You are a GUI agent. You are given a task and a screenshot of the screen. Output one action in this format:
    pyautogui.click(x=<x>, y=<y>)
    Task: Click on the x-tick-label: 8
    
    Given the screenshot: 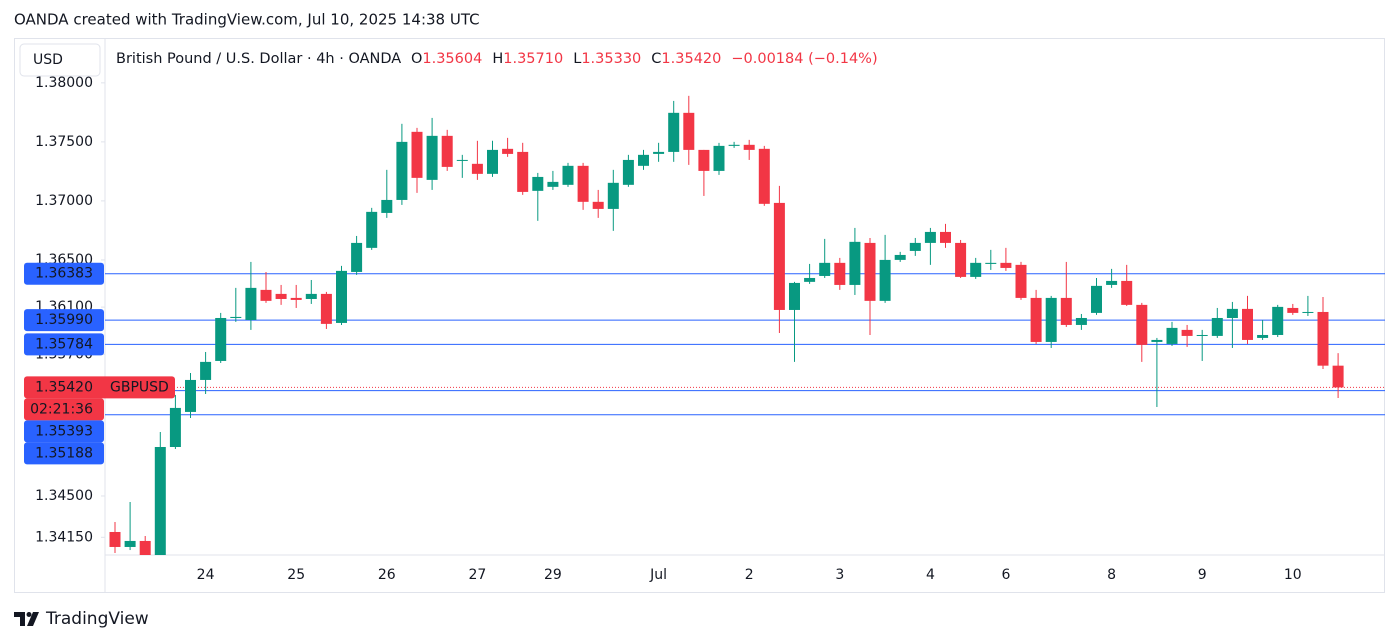 What is the action you would take?
    pyautogui.click(x=1111, y=575)
    